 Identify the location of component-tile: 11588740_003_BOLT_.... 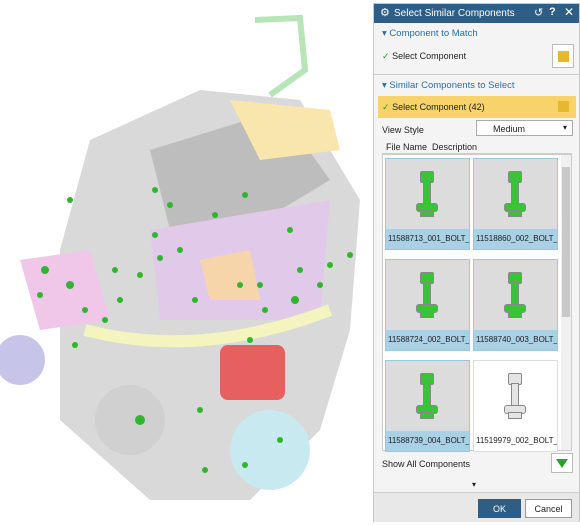
(515, 305).